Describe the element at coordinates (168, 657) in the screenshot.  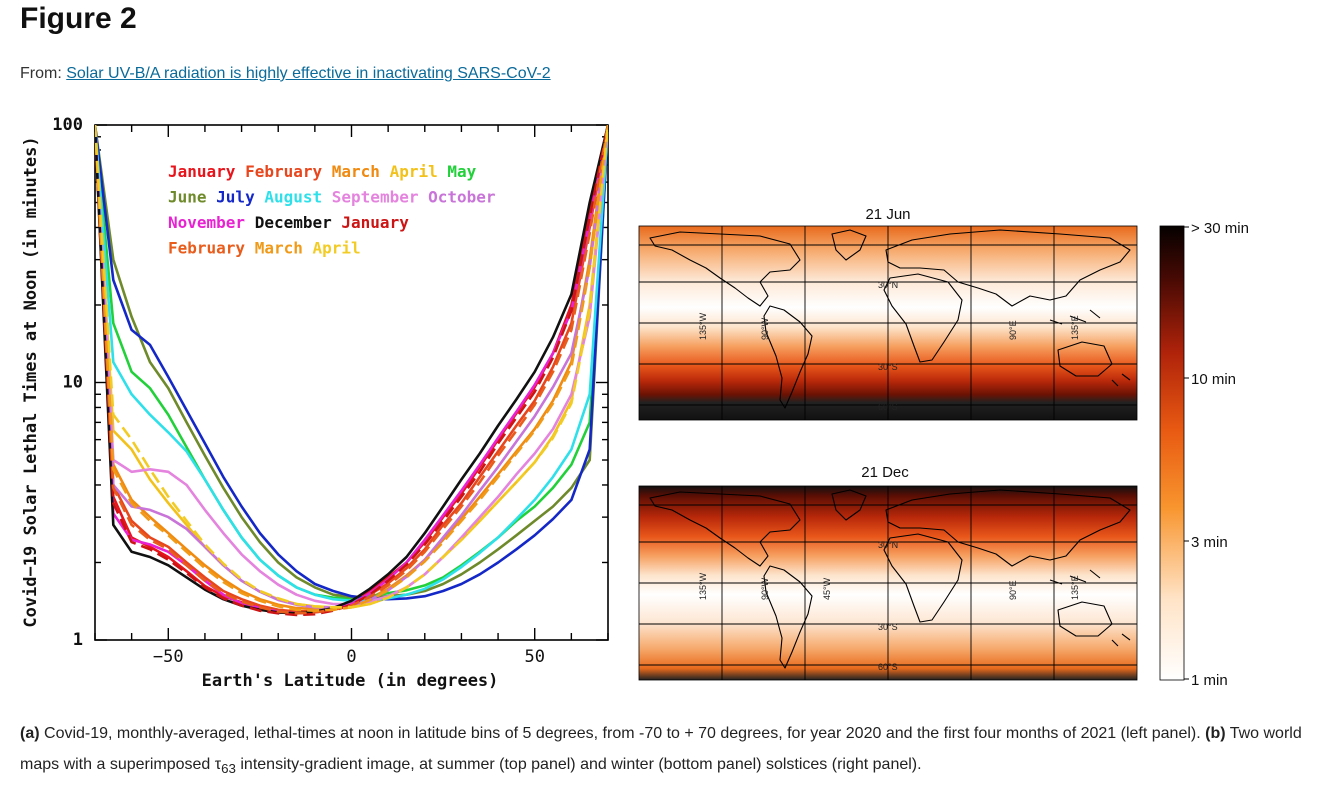
I see `x-tick-label: −50` at that location.